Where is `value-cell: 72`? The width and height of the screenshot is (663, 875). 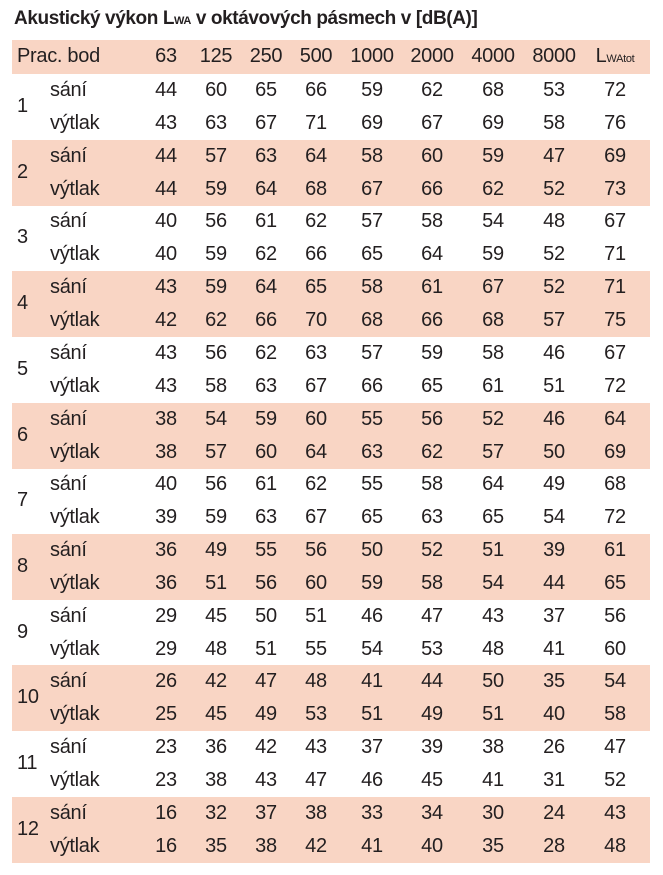 value-cell: 72 is located at coordinates (615, 90).